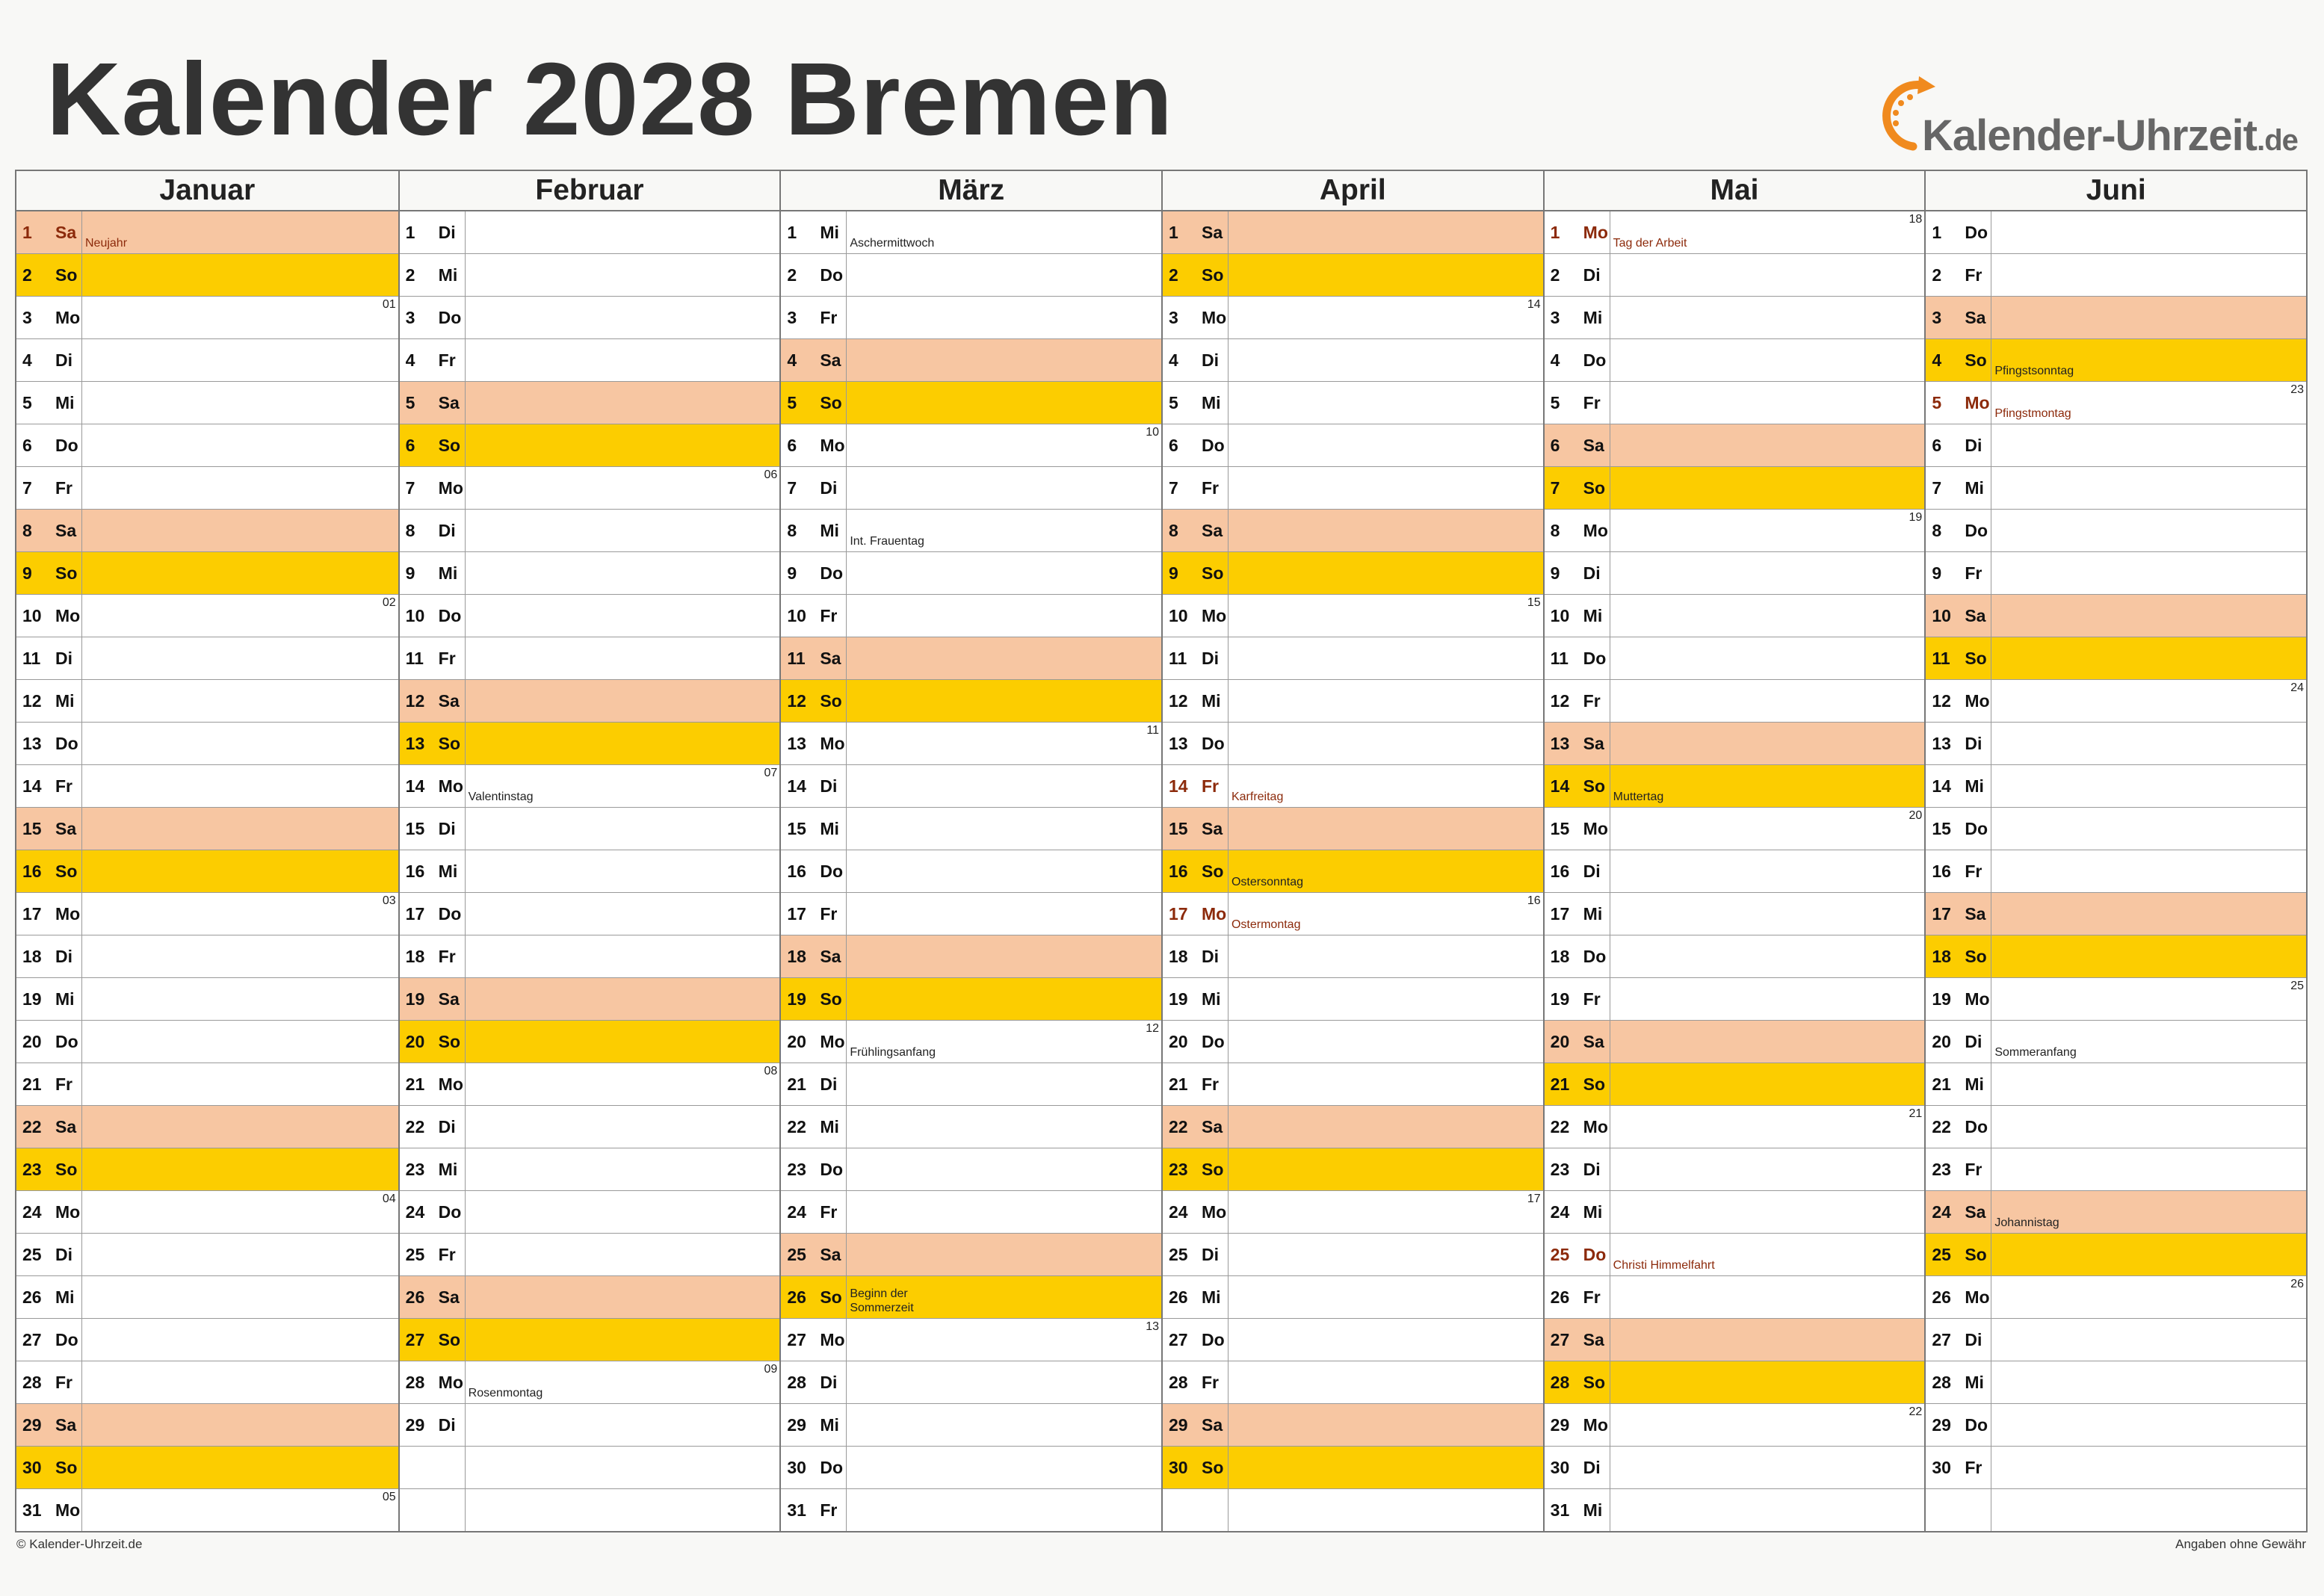  I want to click on note-cell: 26, so click(2148, 1297).